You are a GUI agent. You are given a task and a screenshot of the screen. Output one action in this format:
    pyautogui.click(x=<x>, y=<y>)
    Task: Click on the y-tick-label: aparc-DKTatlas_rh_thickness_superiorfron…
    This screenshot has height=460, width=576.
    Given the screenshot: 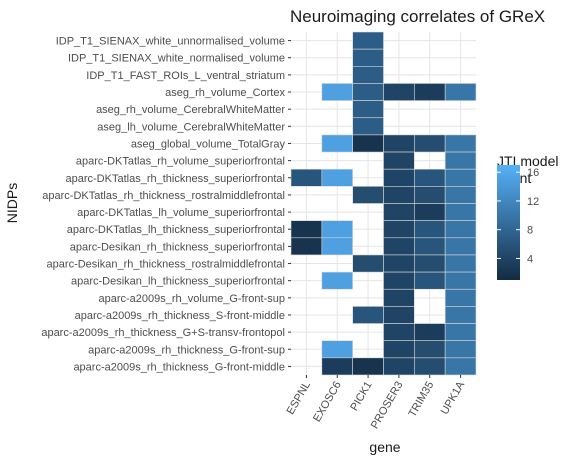 What is the action you would take?
    pyautogui.click(x=176, y=179)
    